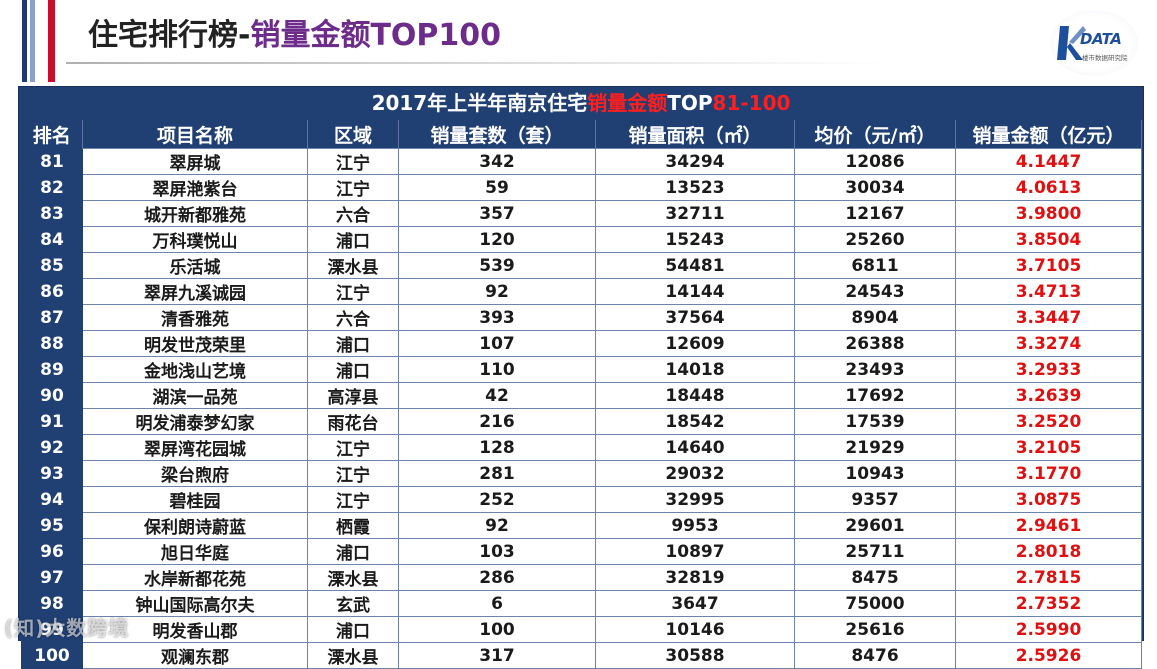 The height and width of the screenshot is (669, 1157). I want to click on project-name-cell: 翠屏湾花园城, so click(195, 447).